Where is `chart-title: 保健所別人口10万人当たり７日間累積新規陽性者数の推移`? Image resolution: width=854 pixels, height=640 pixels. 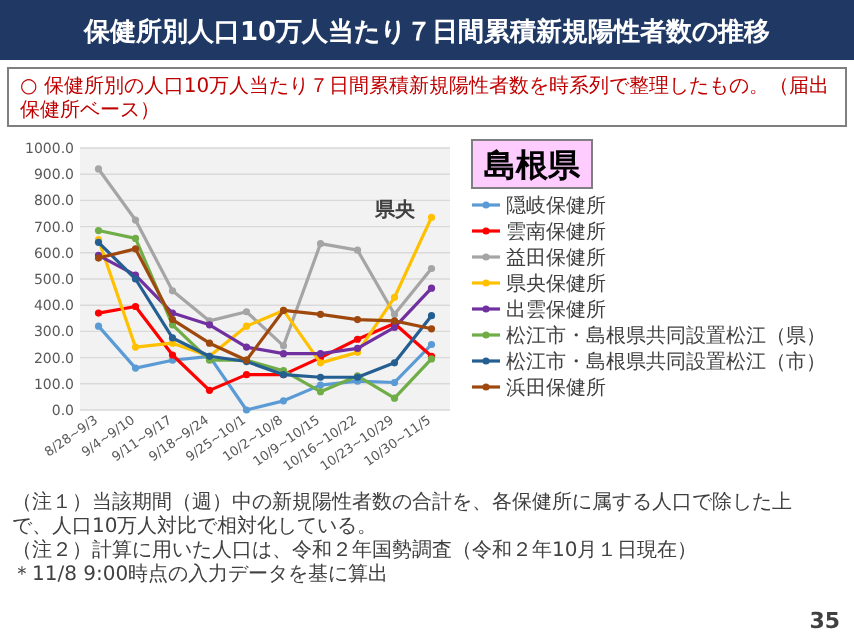
chart-title: 保健所別人口10万人当たり７日間累積新規陽性者数の推移 is located at coordinates (426, 32).